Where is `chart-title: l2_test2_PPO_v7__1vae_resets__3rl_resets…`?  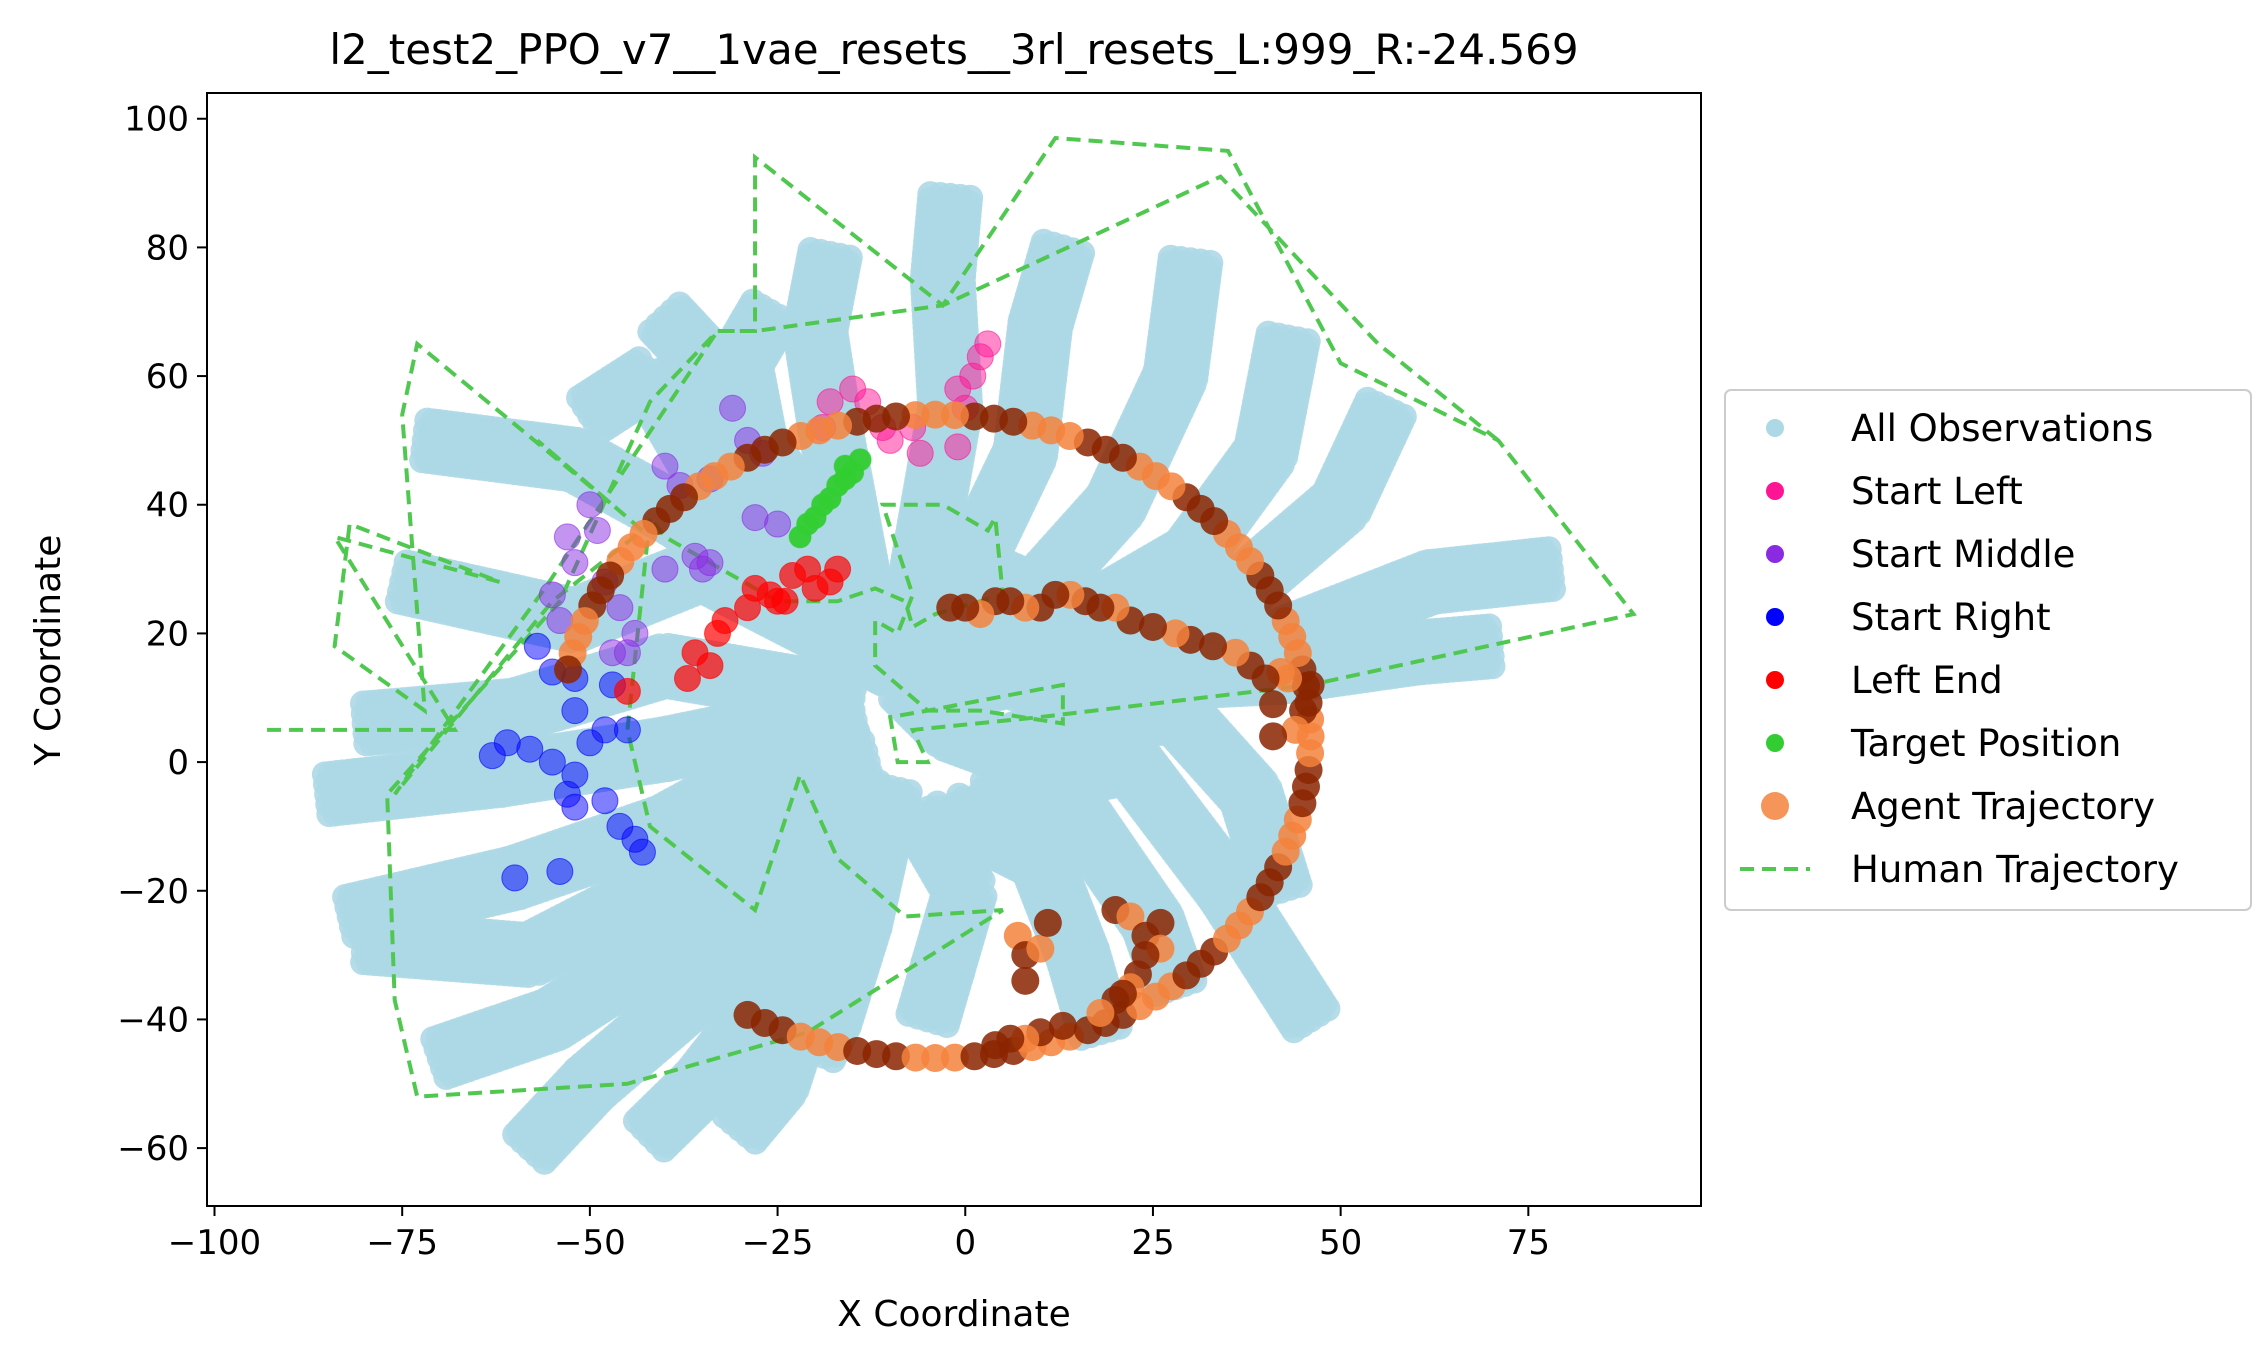 chart-title: l2_test2_PPO_v7__1vae_resets__3rl_resets… is located at coordinates (953, 49).